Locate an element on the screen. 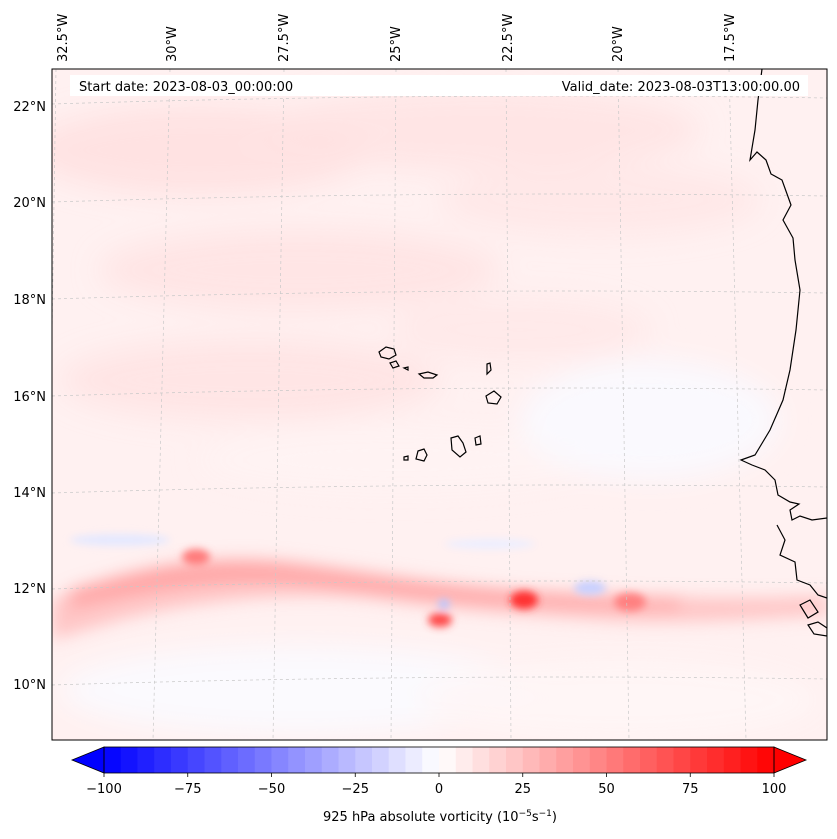  lon-label-20w: 20°W is located at coordinates (618, 44).